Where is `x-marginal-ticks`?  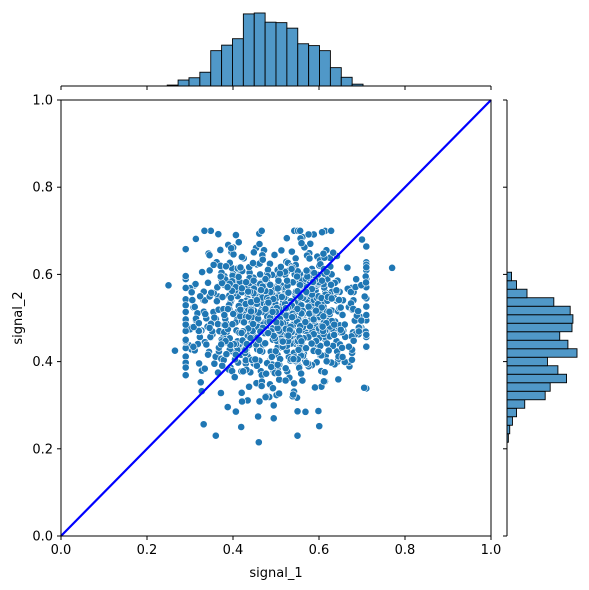 x-marginal-ticks is located at coordinates (276, 88).